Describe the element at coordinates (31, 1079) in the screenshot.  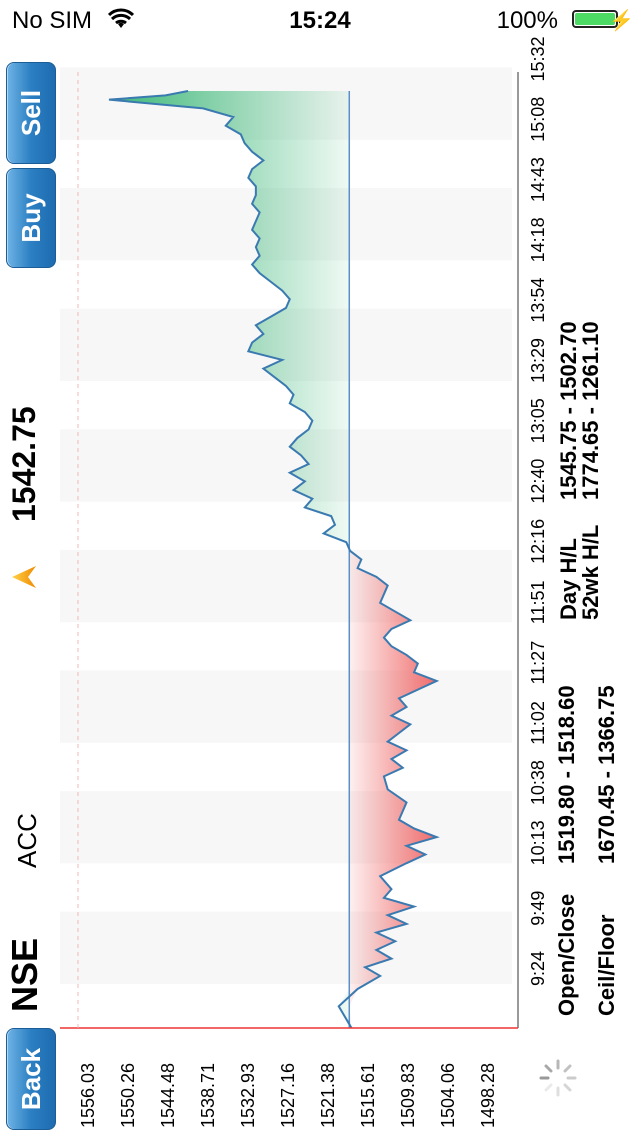
I see `back-button: Back` at that location.